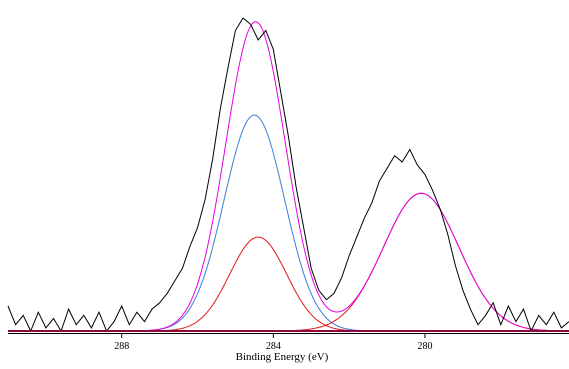 The width and height of the screenshot is (569, 369). Describe the element at coordinates (424, 346) in the screenshot. I see `x-tick-label: 280` at that location.